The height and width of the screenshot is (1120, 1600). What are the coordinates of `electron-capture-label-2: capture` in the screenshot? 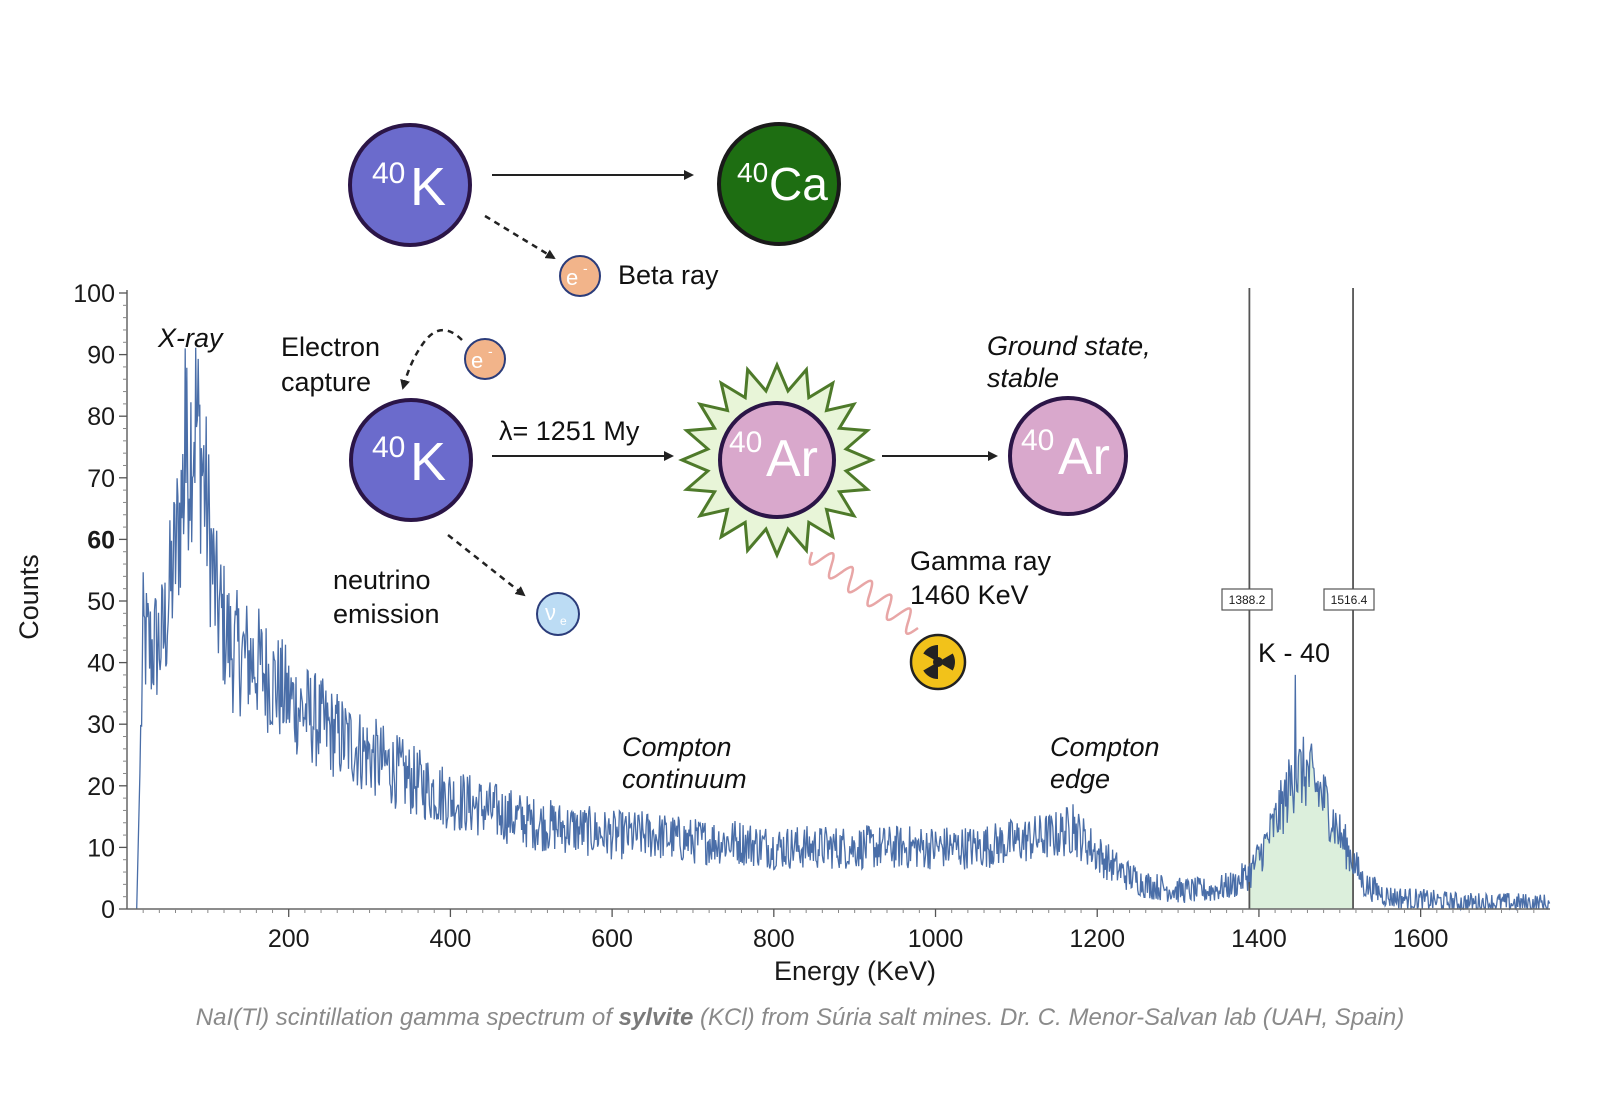 It's located at (326, 382).